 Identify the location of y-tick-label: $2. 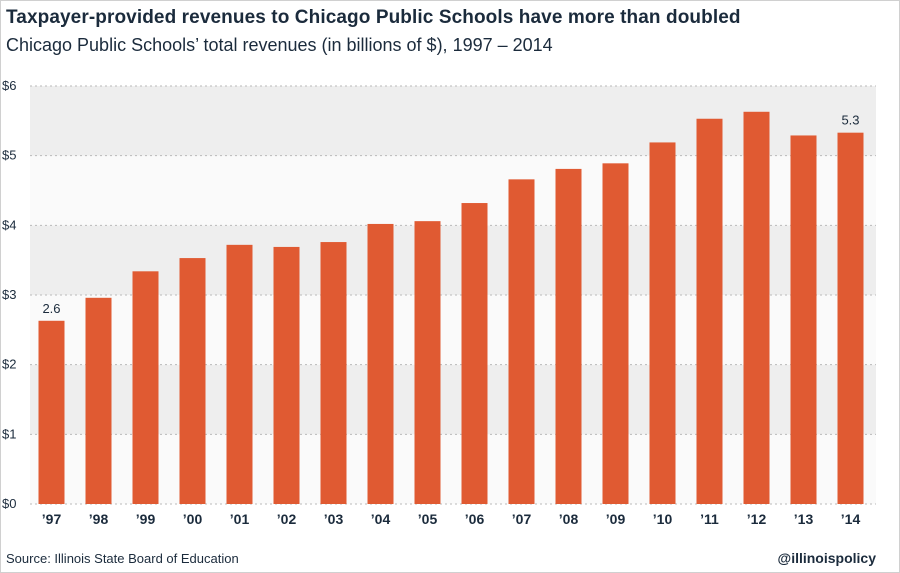
(9, 364).